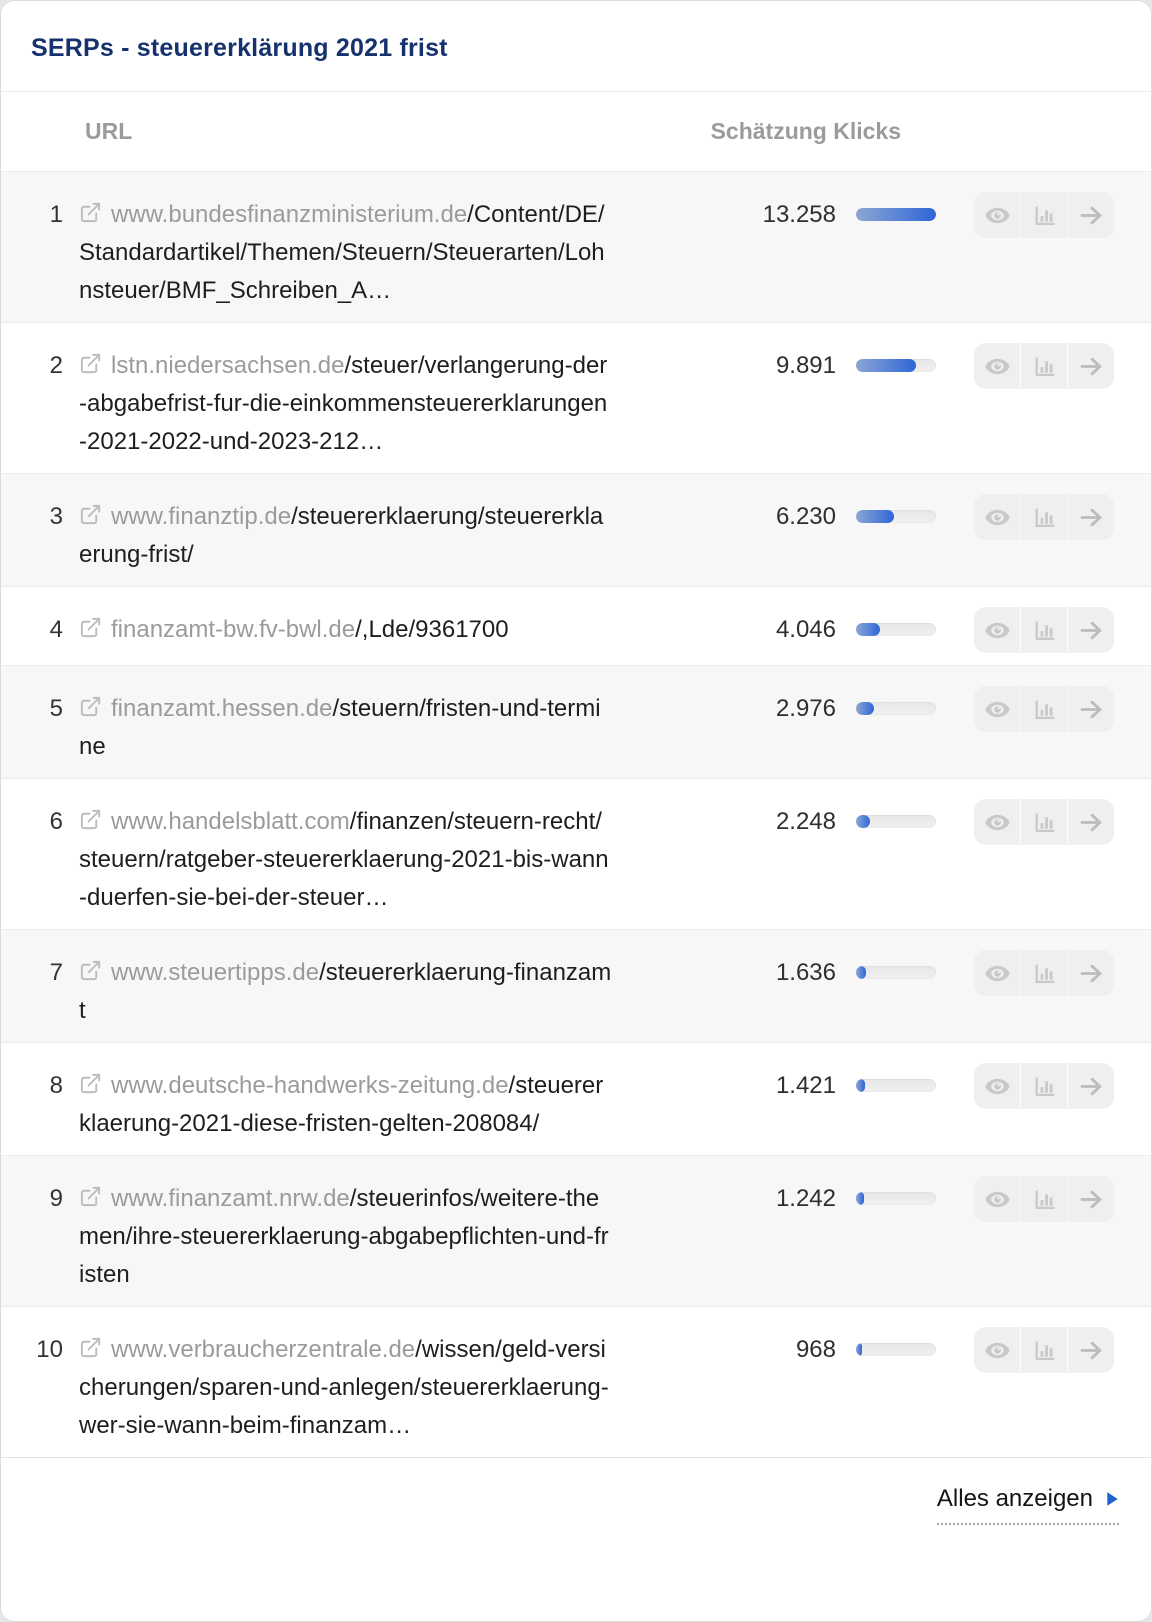 Image resolution: width=1152 pixels, height=1622 pixels. What do you see at coordinates (805, 1085) in the screenshot?
I see `clicks-estimate-value: 1.421` at bounding box center [805, 1085].